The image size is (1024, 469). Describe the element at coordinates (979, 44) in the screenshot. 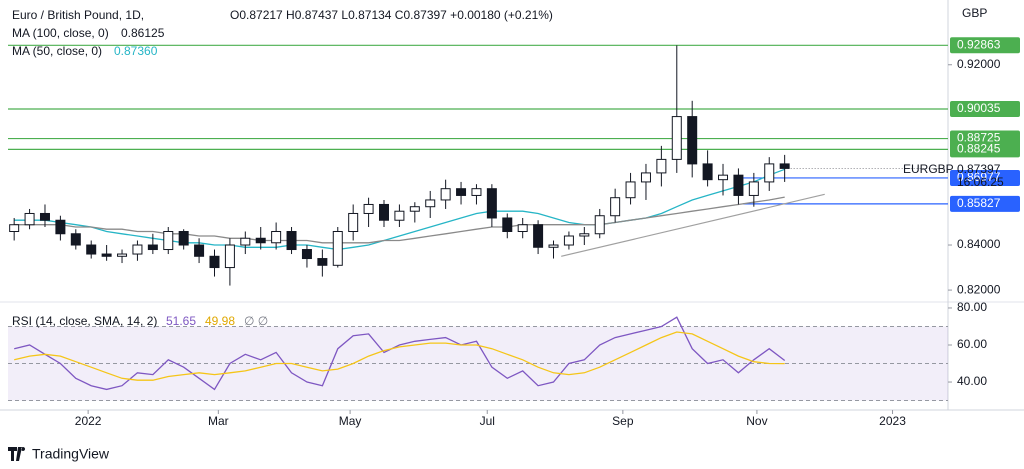

I see `level-label: 0.92863` at that location.